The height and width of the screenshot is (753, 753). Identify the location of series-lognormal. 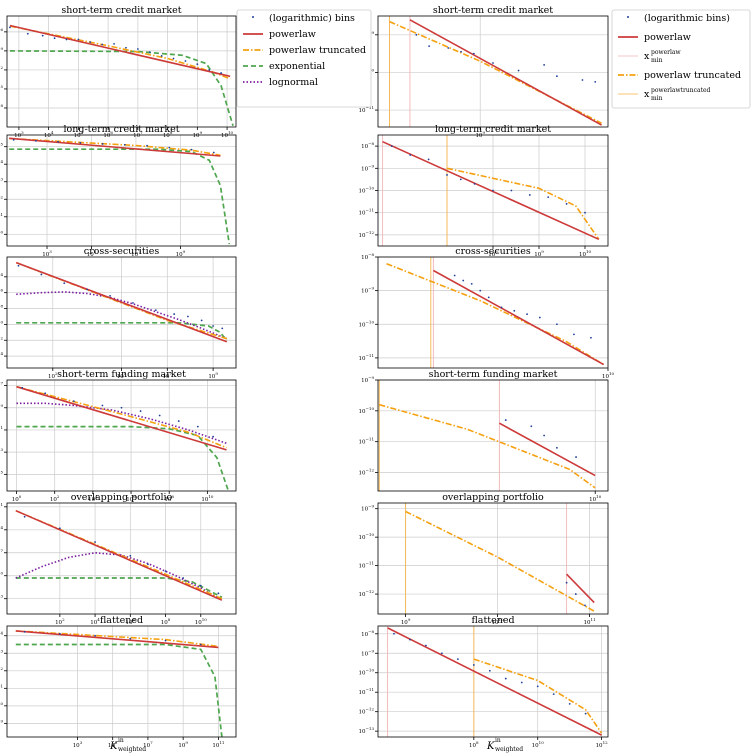
(122, 315).